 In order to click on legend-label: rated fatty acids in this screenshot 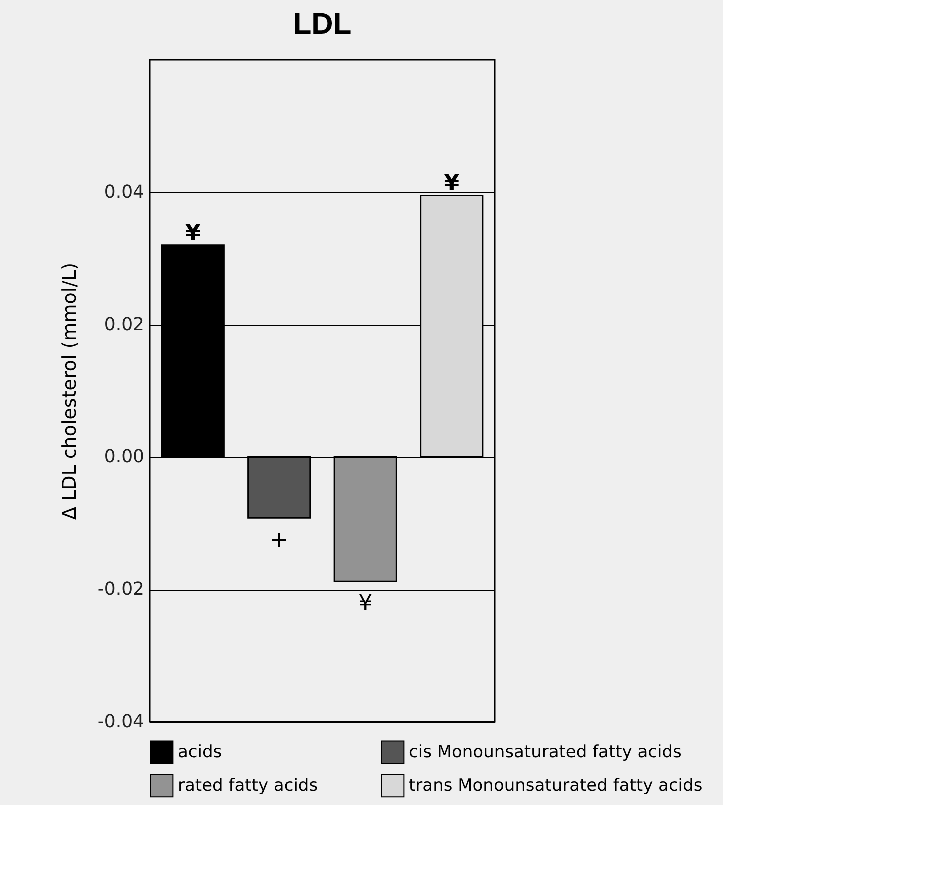, I will do `click(248, 786)`.